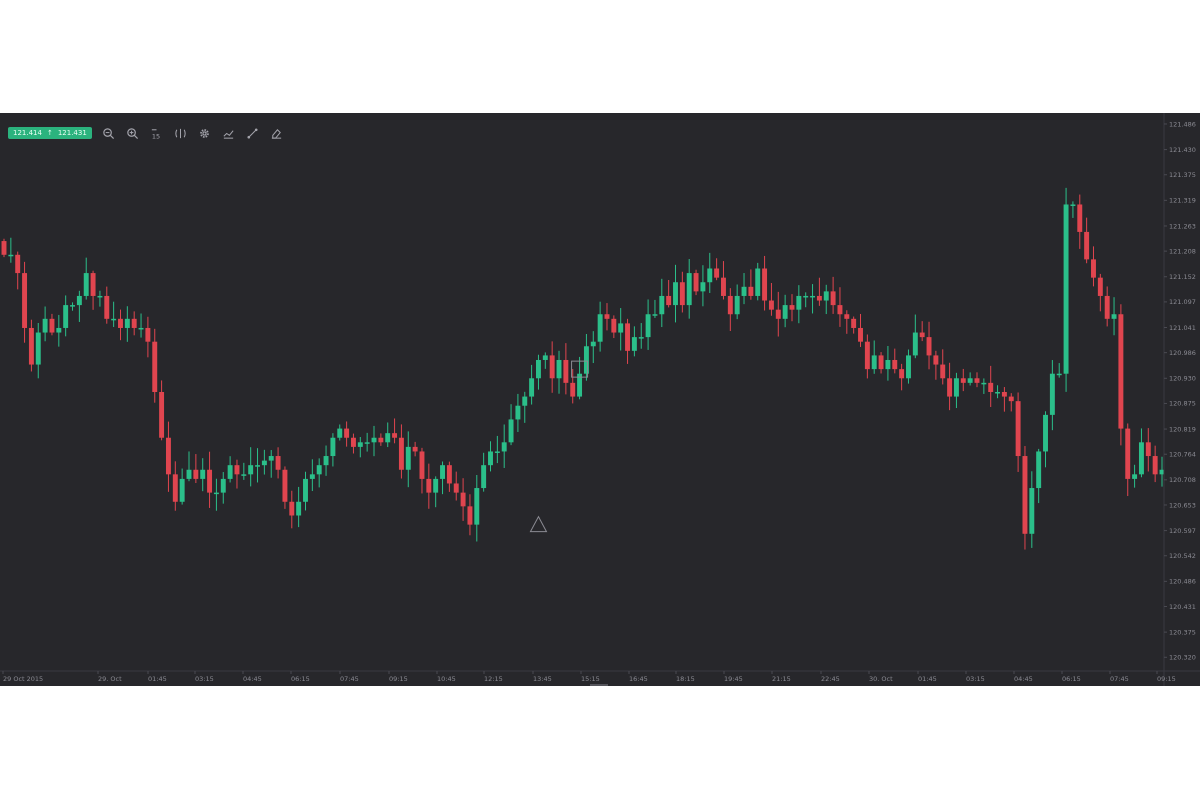 The width and height of the screenshot is (1200, 800). I want to click on y-tick-label: 121.041, so click(1182, 328).